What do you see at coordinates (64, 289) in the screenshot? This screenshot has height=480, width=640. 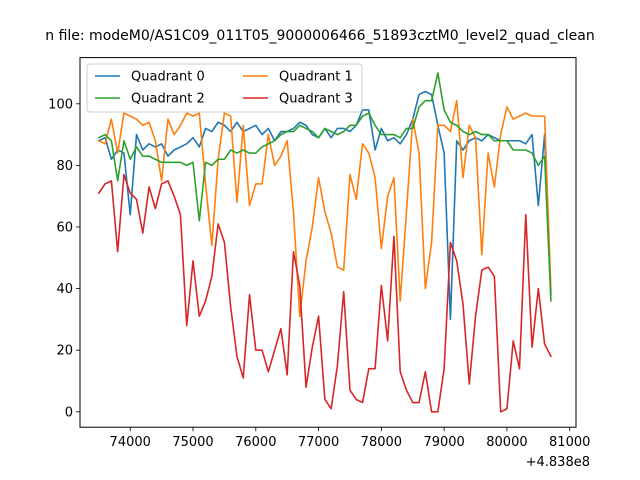 I see `y-tick-label: 40` at bounding box center [64, 289].